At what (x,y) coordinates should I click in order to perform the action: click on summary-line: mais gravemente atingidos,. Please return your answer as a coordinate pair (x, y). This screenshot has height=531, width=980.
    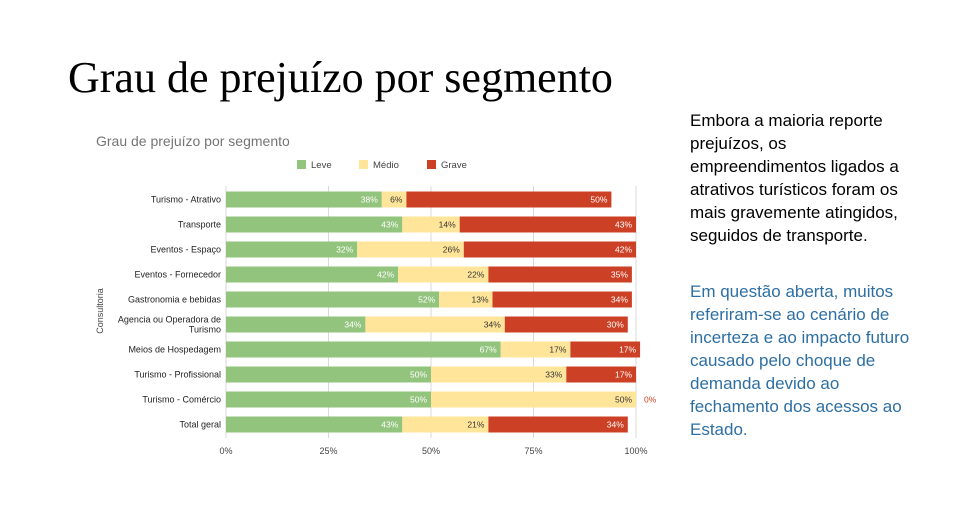
    Looking at the image, I should click on (794, 212).